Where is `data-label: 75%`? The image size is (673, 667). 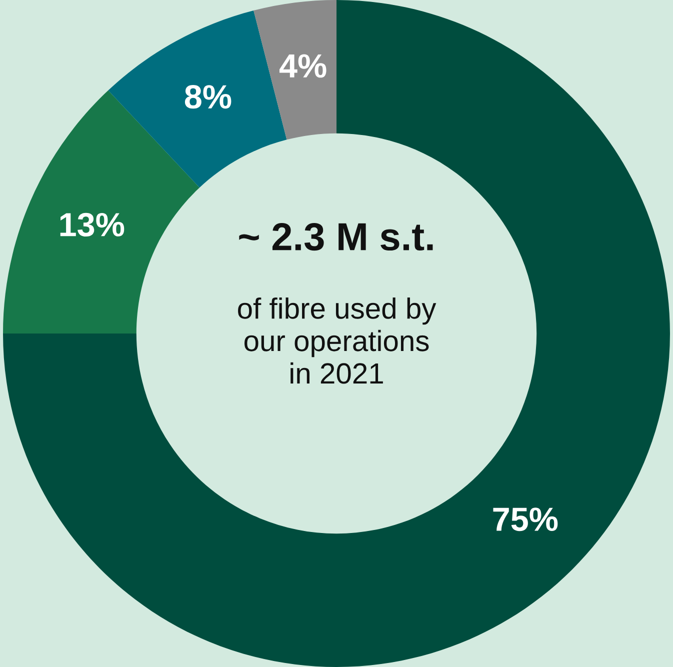 data-label: 75% is located at coordinates (525, 520).